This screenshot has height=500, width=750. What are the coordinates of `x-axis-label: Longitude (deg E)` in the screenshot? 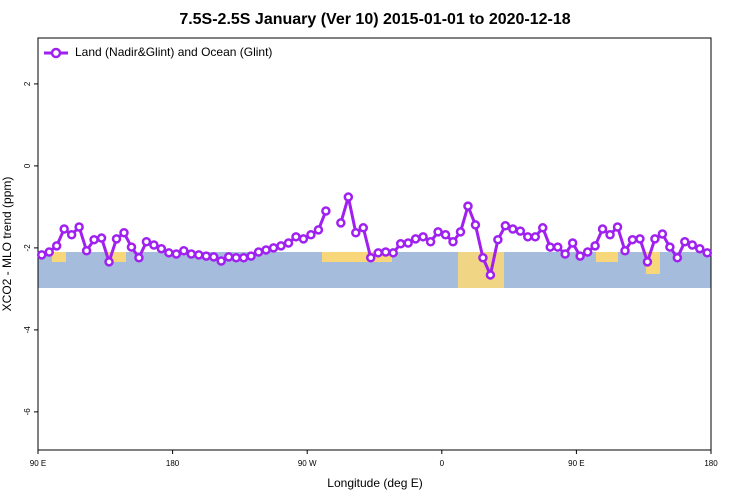 It's located at (374, 483).